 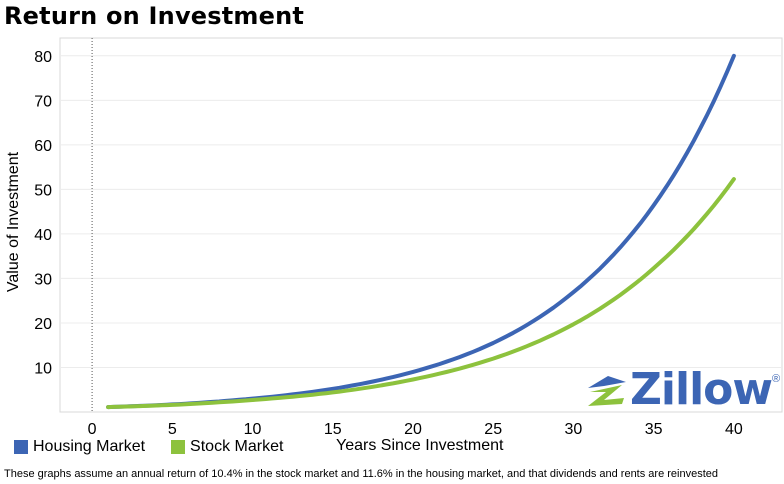 What do you see at coordinates (172, 429) in the screenshot?
I see `x-tick-label: 5` at bounding box center [172, 429].